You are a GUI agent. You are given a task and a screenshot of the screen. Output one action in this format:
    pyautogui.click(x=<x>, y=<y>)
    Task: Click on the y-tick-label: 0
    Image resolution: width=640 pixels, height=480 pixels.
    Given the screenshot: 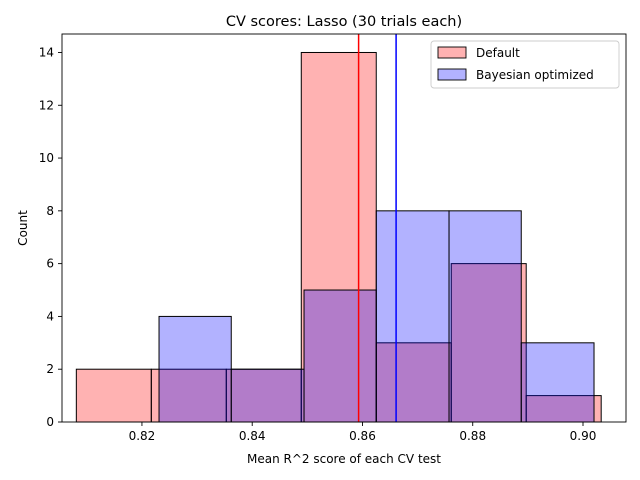 What is the action you would take?
    pyautogui.click(x=50, y=422)
    